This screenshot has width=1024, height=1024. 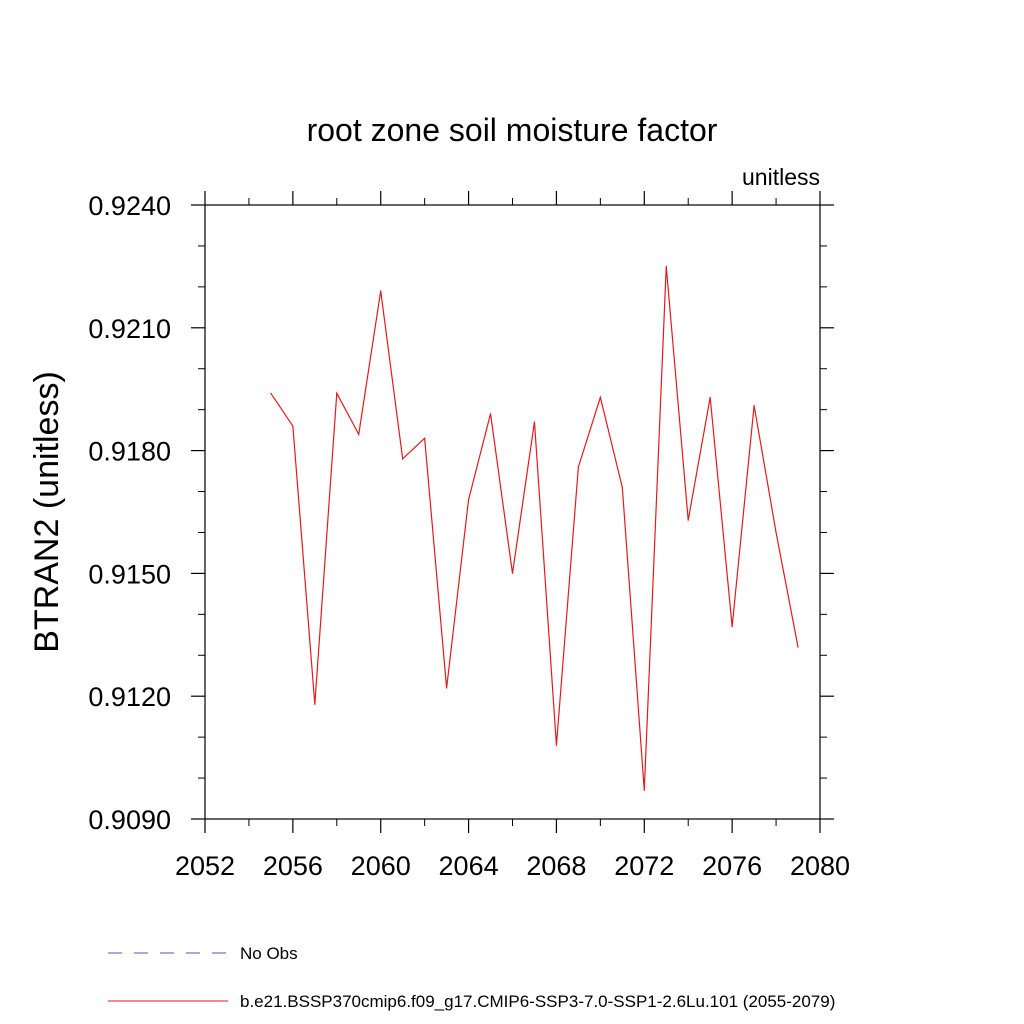 What do you see at coordinates (129, 329) in the screenshot?
I see `y-tick-label: 0.9210` at bounding box center [129, 329].